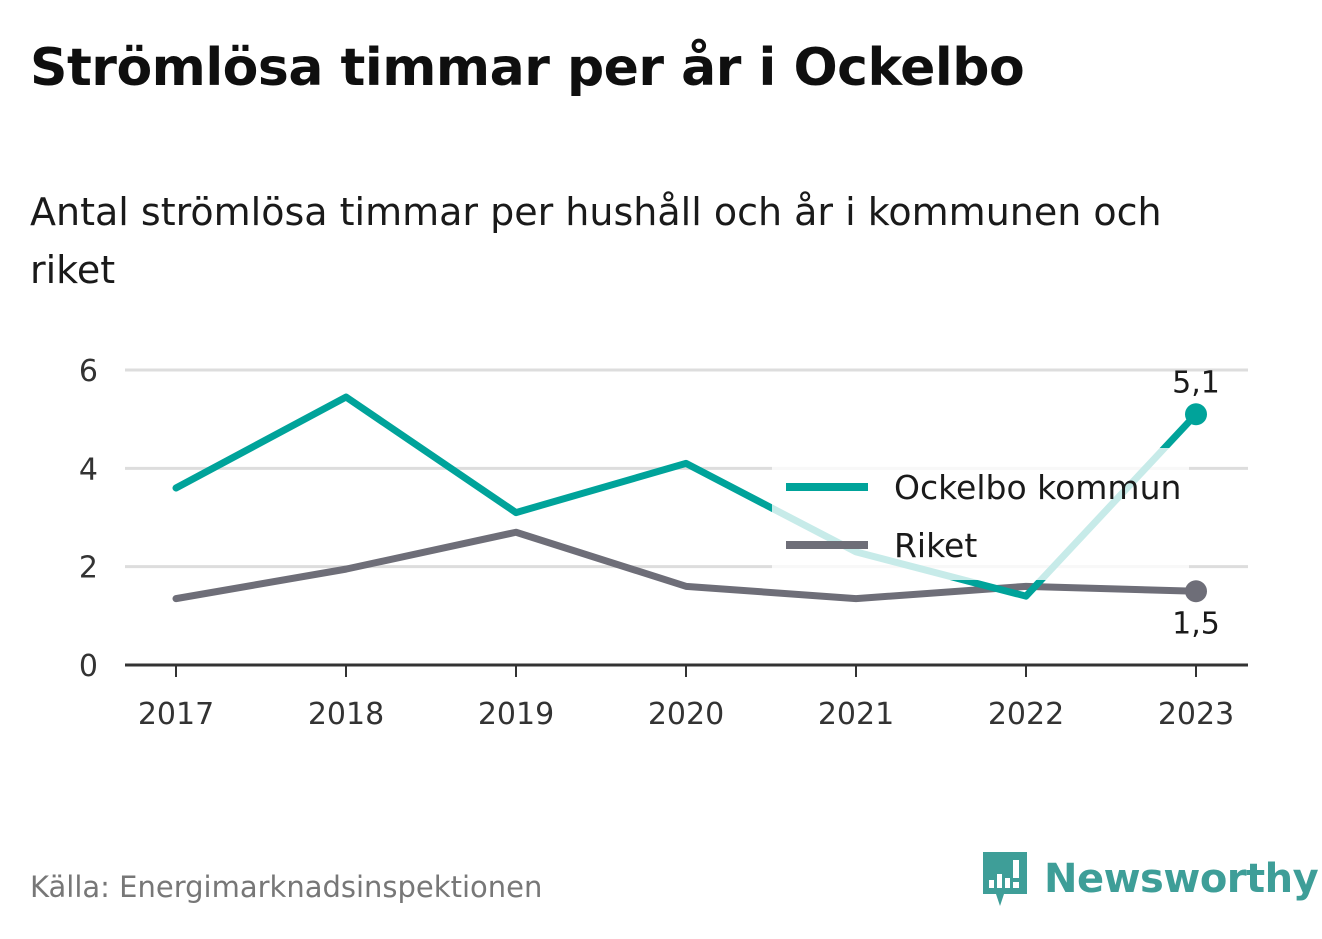 The width and height of the screenshot is (1322, 939). I want to click on legend-label-riket: Riket, so click(936, 545).